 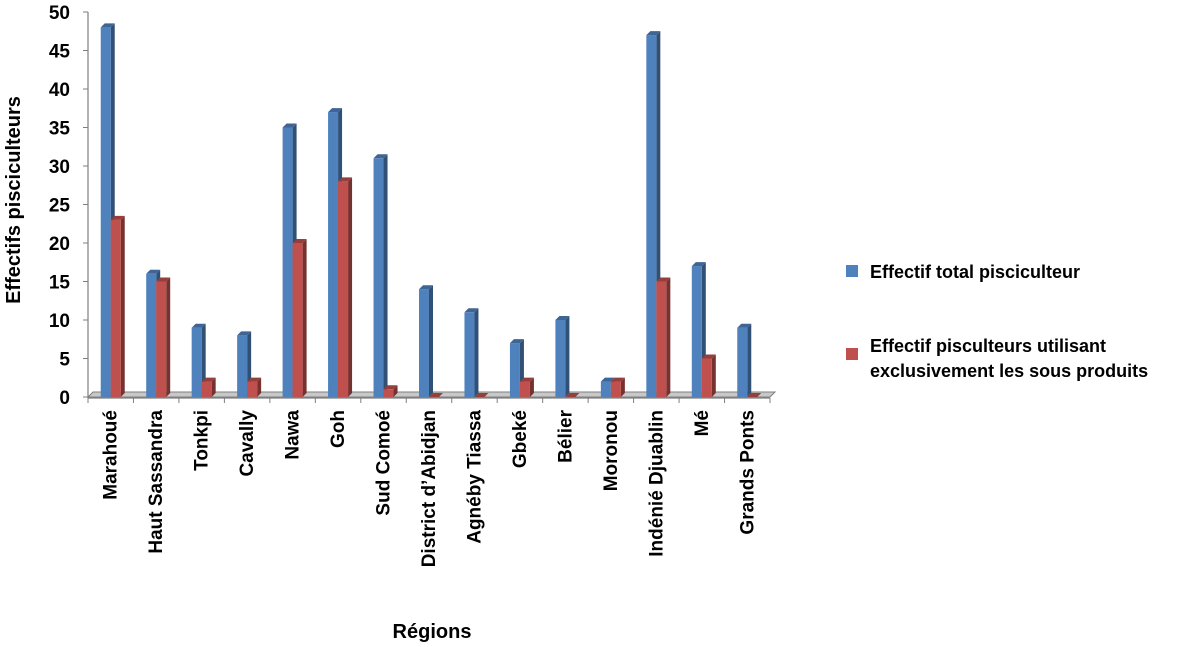 What do you see at coordinates (293, 435) in the screenshot?
I see `x-tick-label: Nawa` at bounding box center [293, 435].